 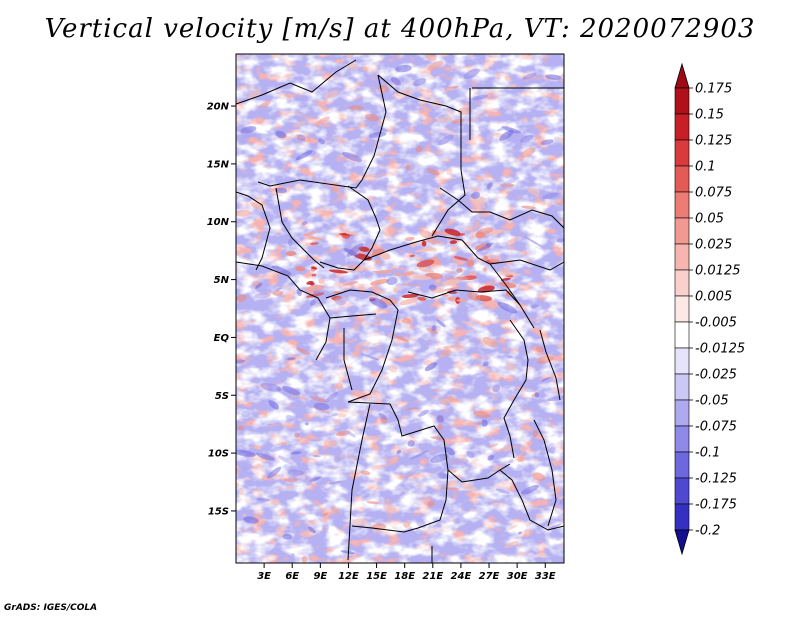 I want to click on lat-tick-label: 10N, so click(x=218, y=222).